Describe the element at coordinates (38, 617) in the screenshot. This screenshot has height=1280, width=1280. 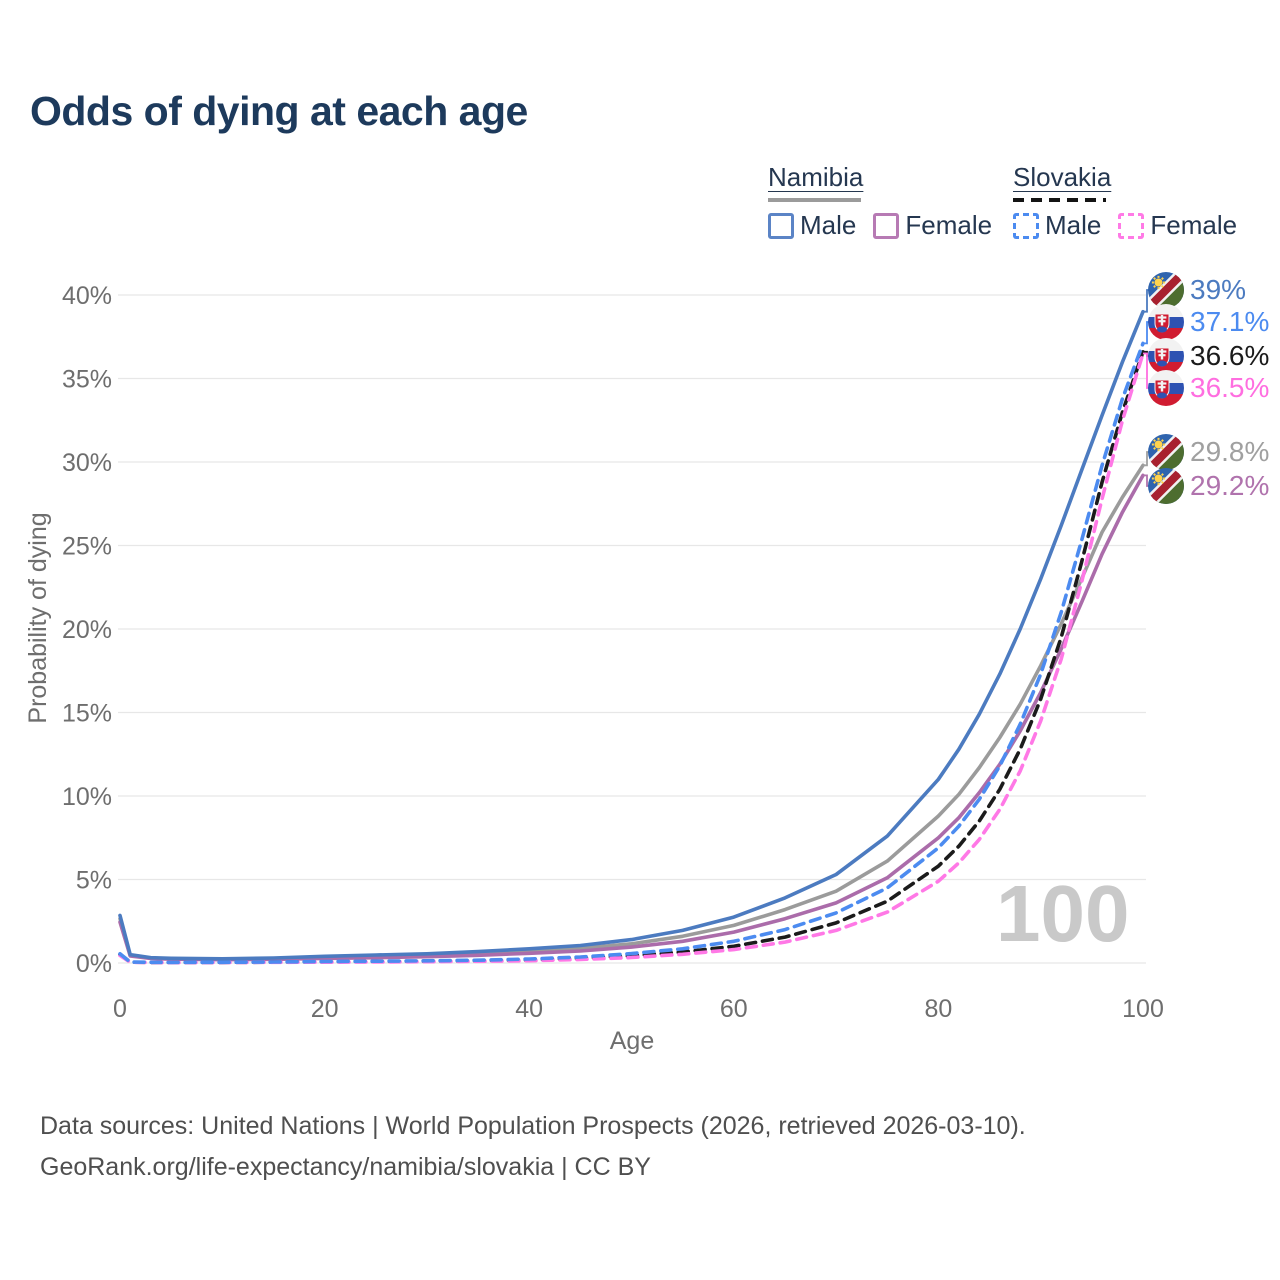
I see `y-axis-title: Probability of dying` at that location.